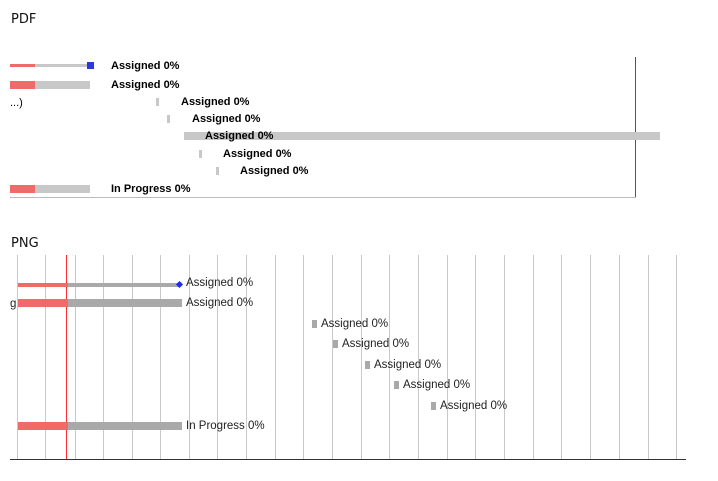 Image resolution: width=718 pixels, height=481 pixels. What do you see at coordinates (348, 459) in the screenshot?
I see `png-chart-bottom-axis` at bounding box center [348, 459].